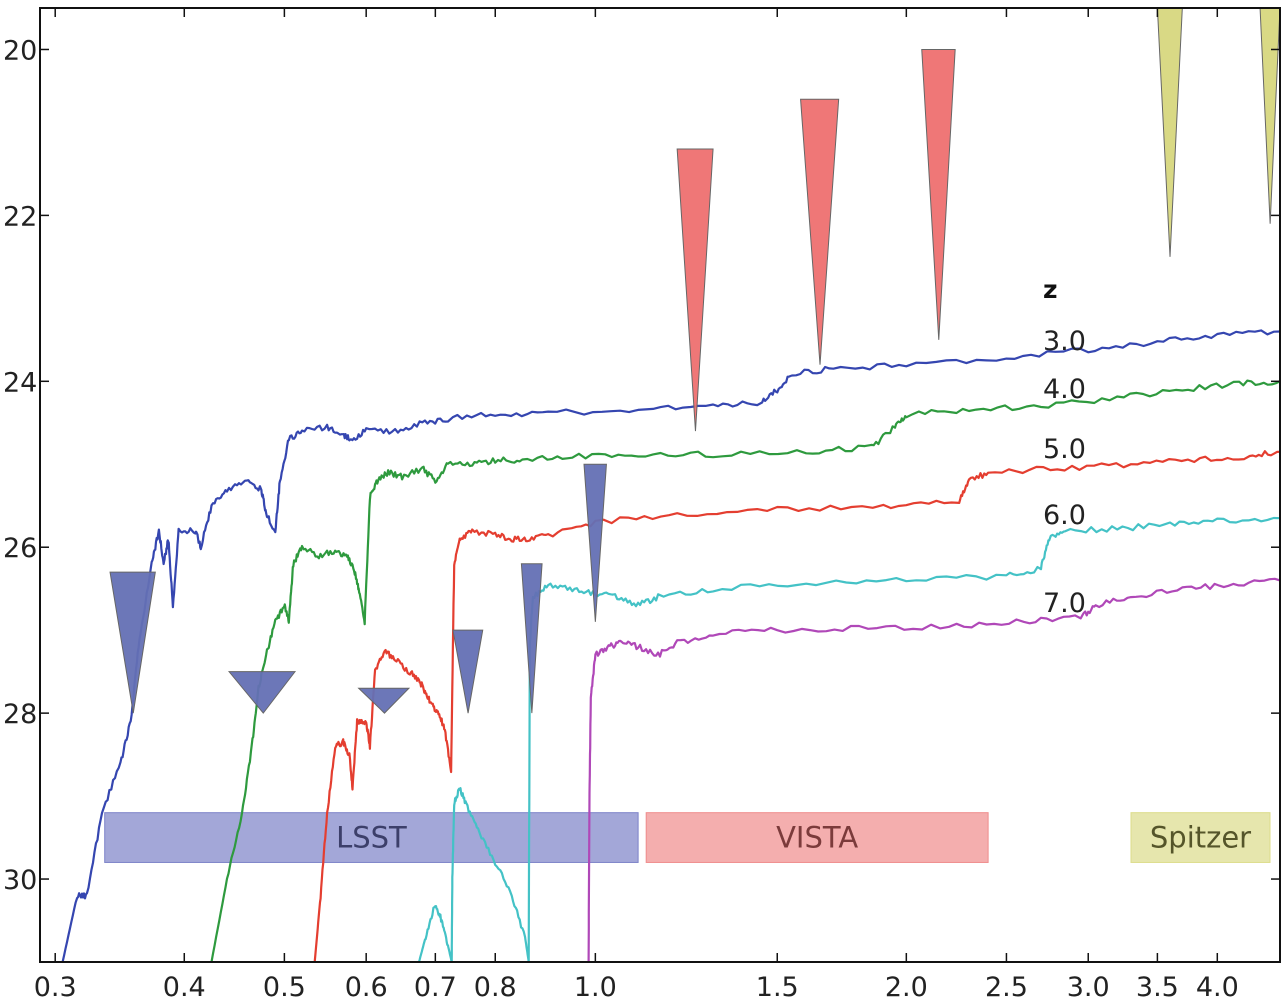 This screenshot has width=1287, height=1003. Describe the element at coordinates (20, 216) in the screenshot. I see `y-tick-label: 22` at that location.